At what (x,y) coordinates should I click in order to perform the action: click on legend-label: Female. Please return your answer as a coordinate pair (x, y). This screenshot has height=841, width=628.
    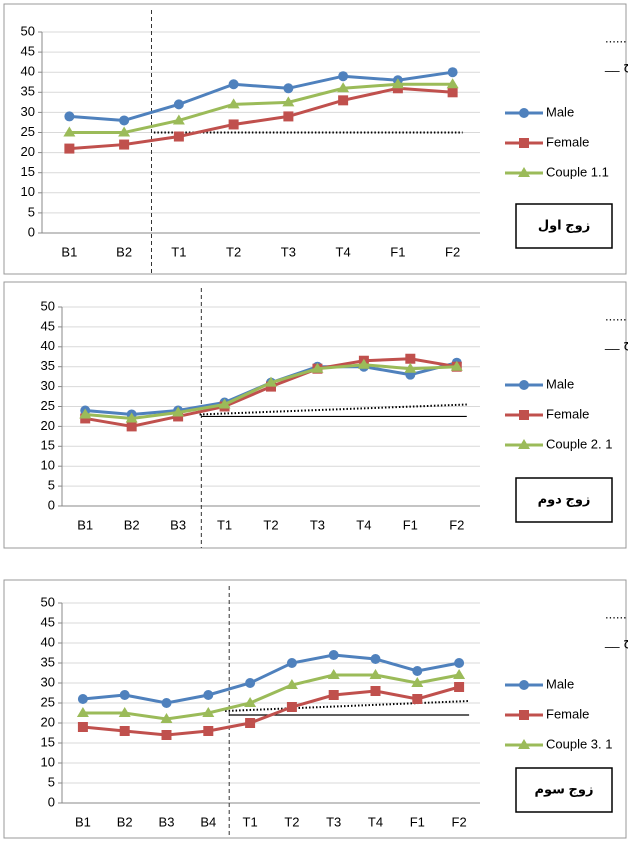
    Looking at the image, I should click on (567, 713).